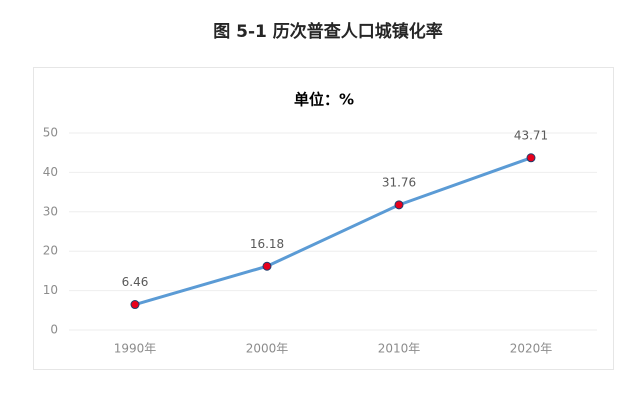  Describe the element at coordinates (50, 290) in the screenshot. I see `y-tick-label: 10` at that location.